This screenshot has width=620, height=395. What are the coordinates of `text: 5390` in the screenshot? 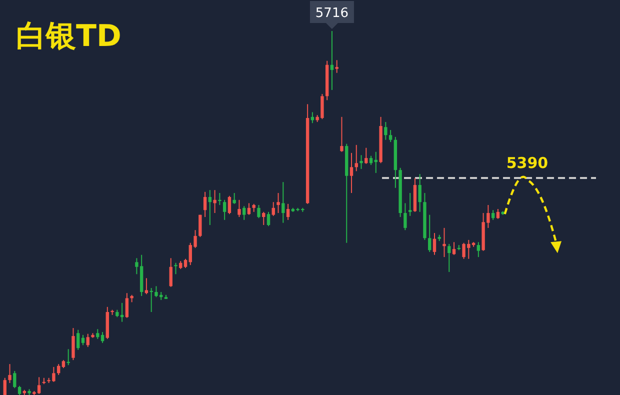 It's located at (527, 163).